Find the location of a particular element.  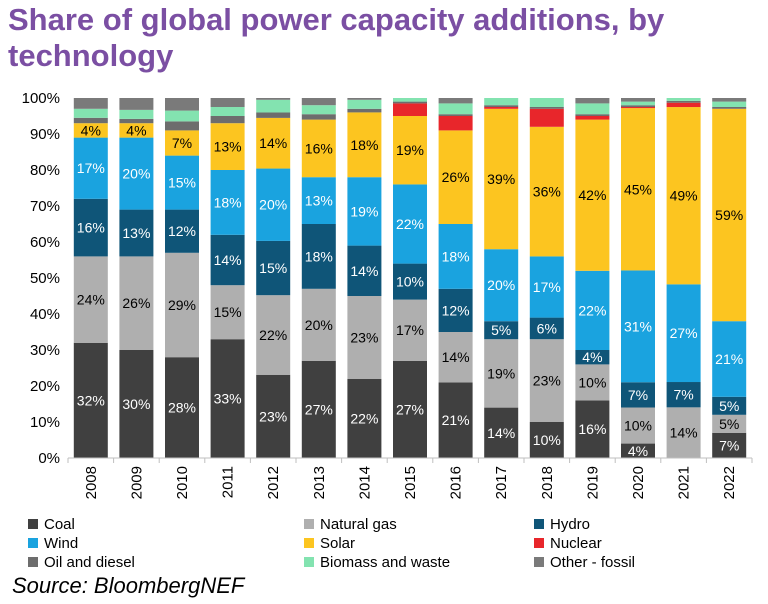

y-tick-label: 0% is located at coordinates (49, 458).